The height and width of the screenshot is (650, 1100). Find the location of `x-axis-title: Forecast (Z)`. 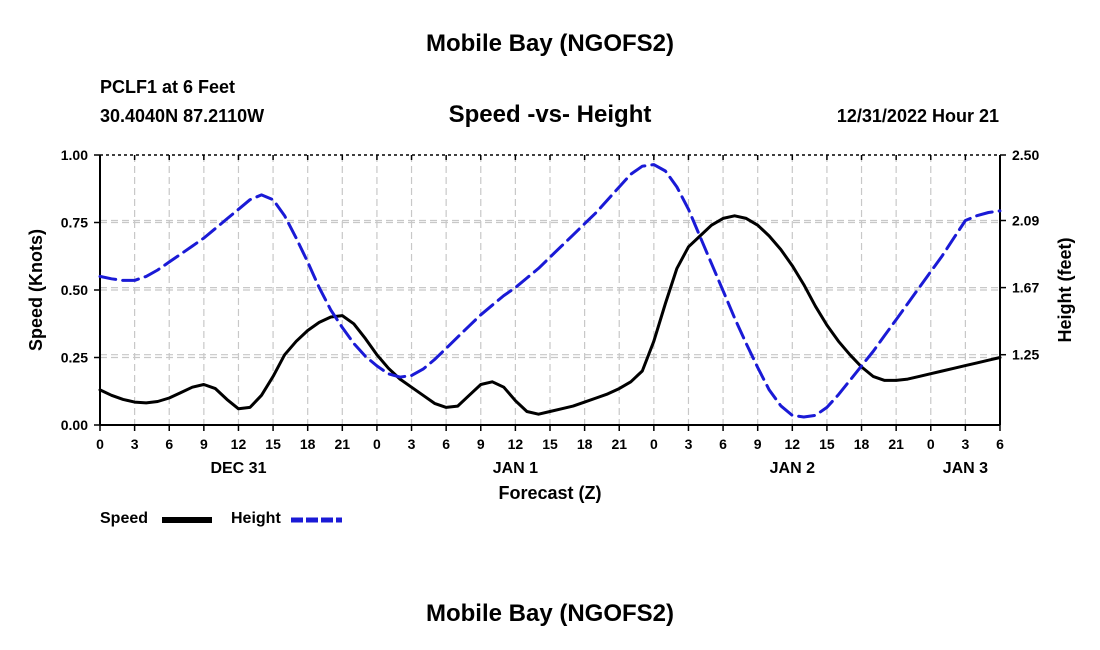

x-axis-title: Forecast (Z) is located at coordinates (549, 493).